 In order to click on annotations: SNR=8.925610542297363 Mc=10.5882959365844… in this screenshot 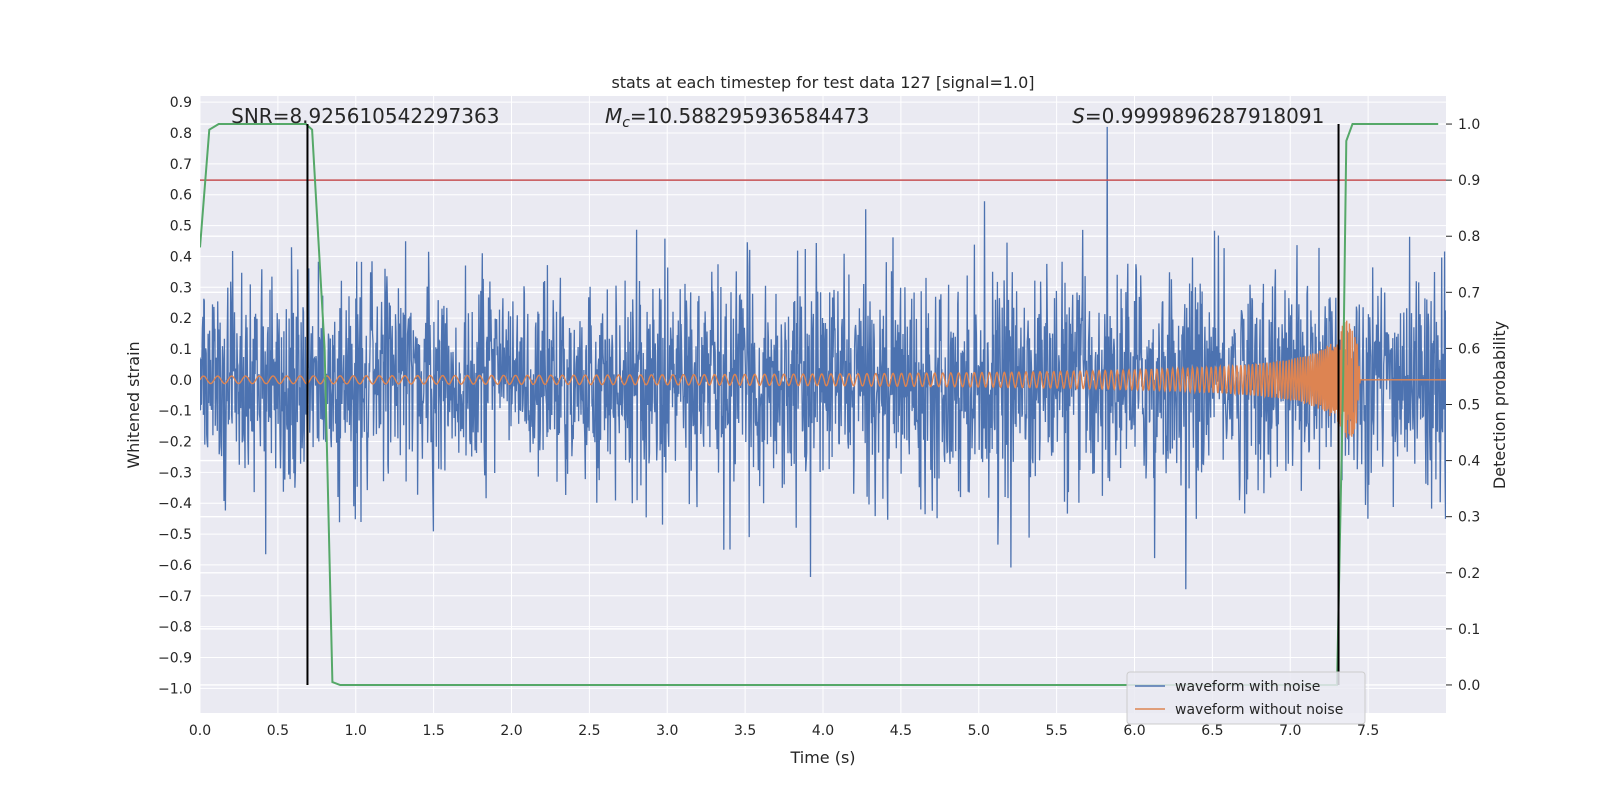, I will do `click(777, 117)`.